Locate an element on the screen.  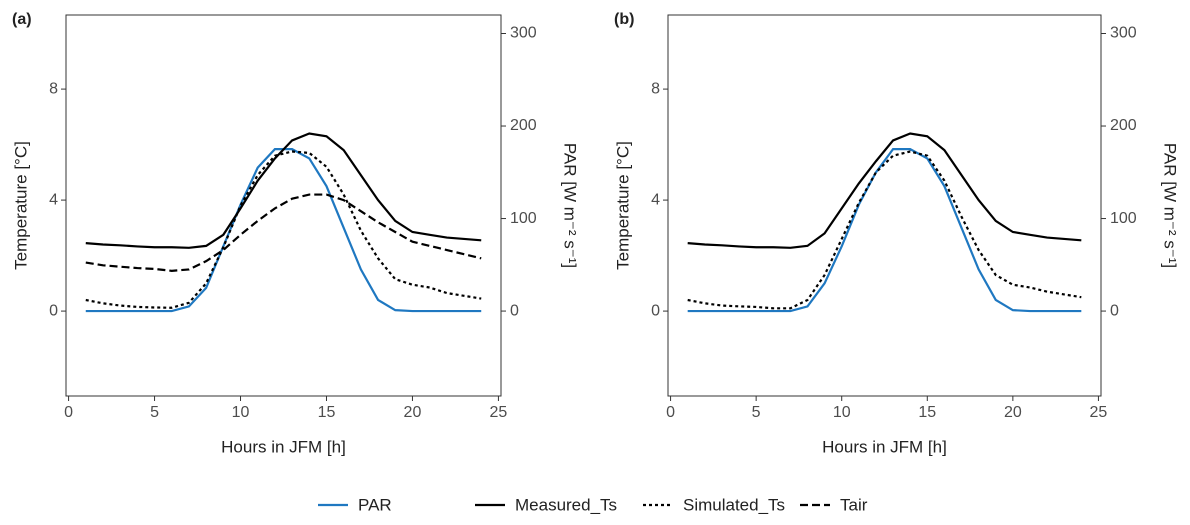
legend-label: Measured_Ts is located at coordinates (566, 504).